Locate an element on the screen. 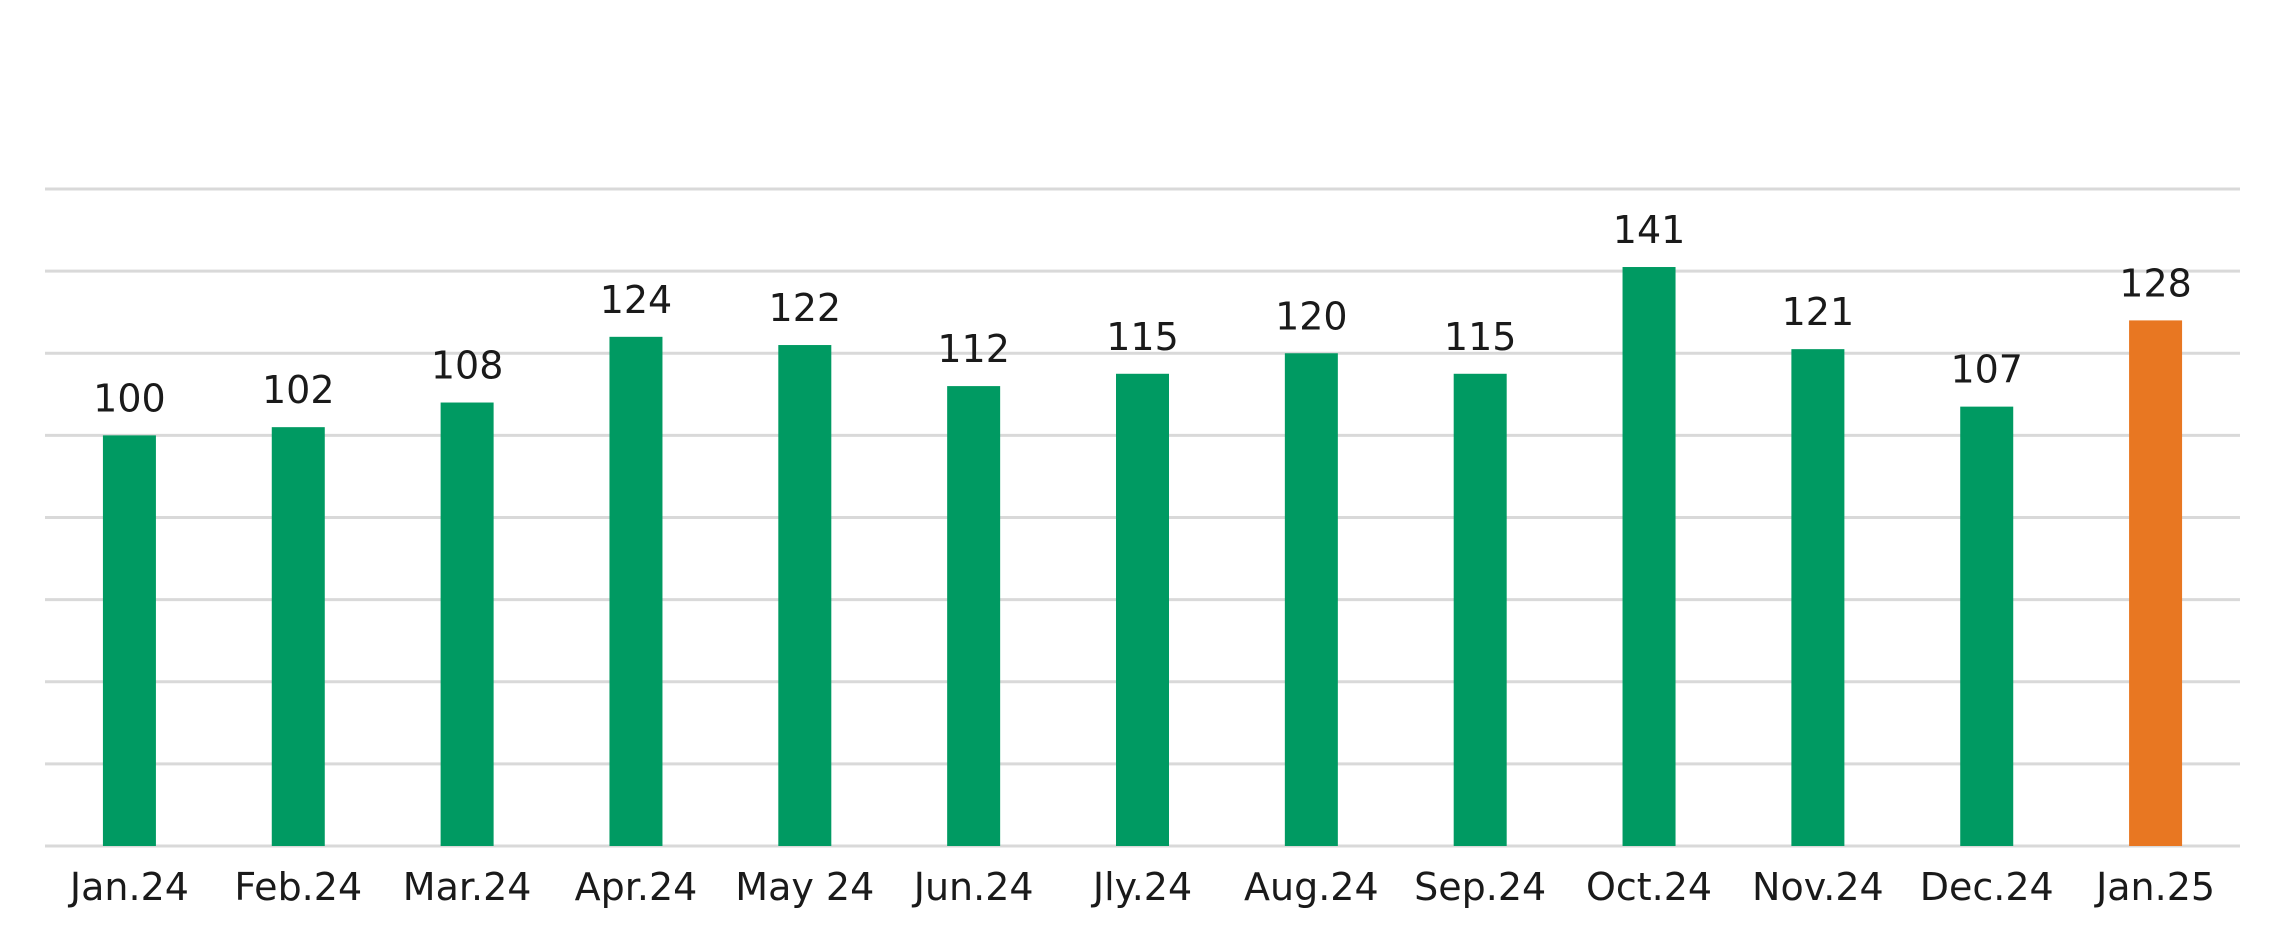 The height and width of the screenshot is (950, 2286). x-tick-label: May 24 is located at coordinates (804, 887).